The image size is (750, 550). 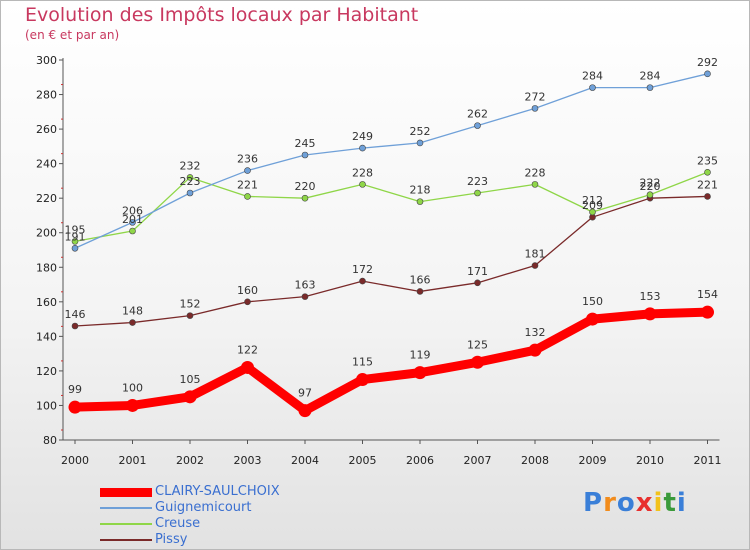 I want to click on data-label: 160, so click(x=247, y=290).